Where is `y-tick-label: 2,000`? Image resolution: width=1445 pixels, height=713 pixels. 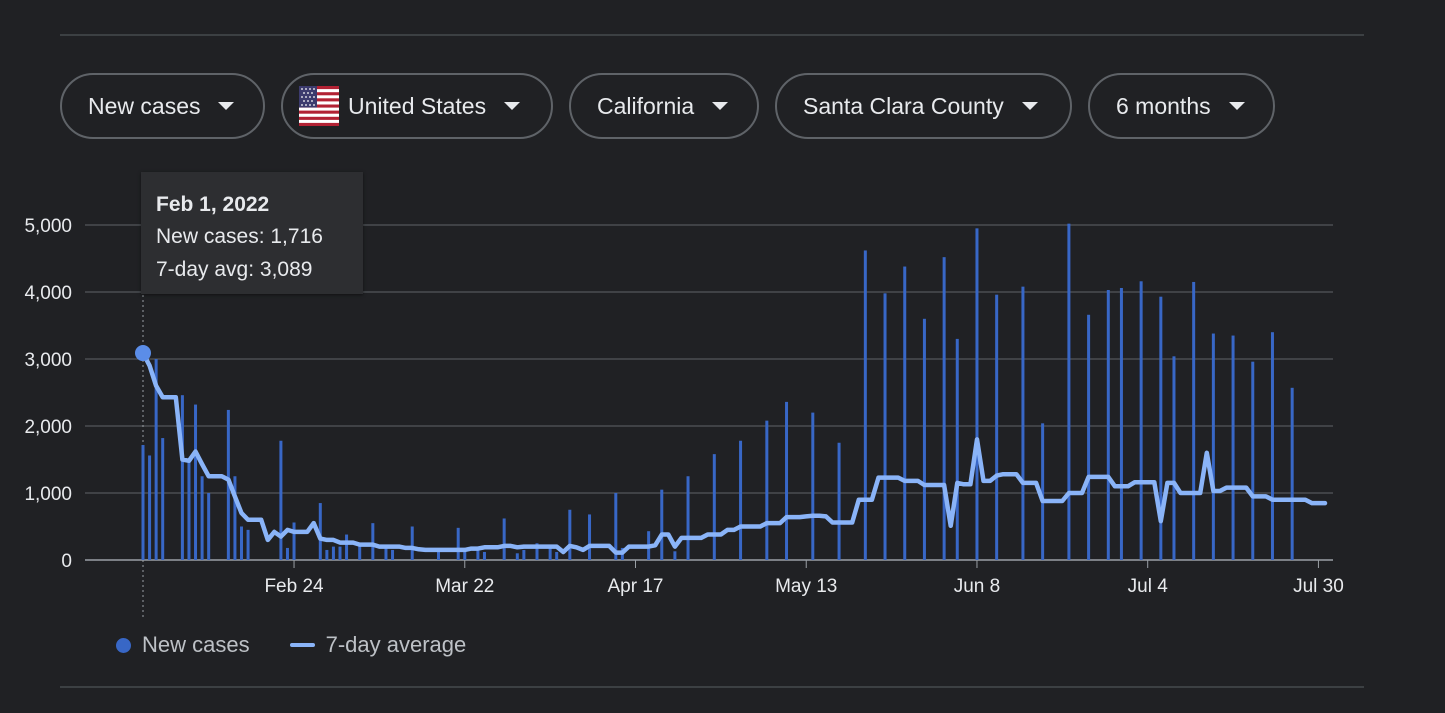
y-tick-label: 2,000 is located at coordinates (48, 427).